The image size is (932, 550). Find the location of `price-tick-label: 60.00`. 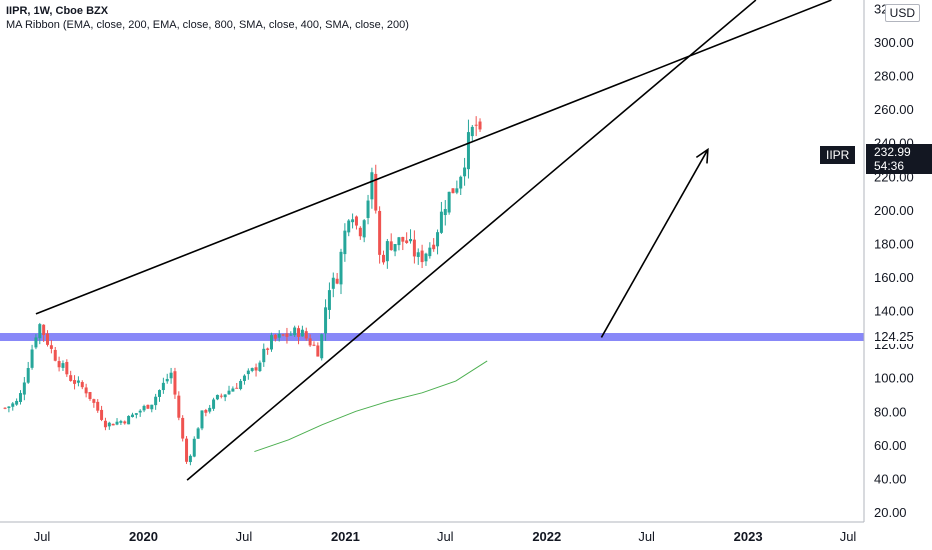

price-tick-label: 60.00 is located at coordinates (890, 445).